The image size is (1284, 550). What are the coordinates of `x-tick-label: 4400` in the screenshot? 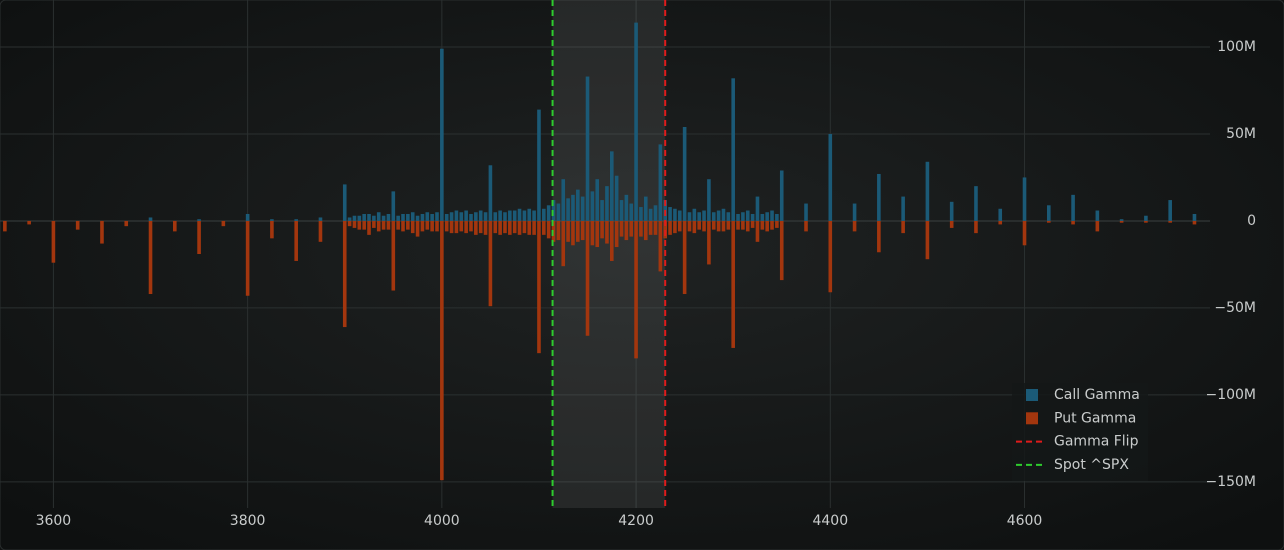 It's located at (830, 521).